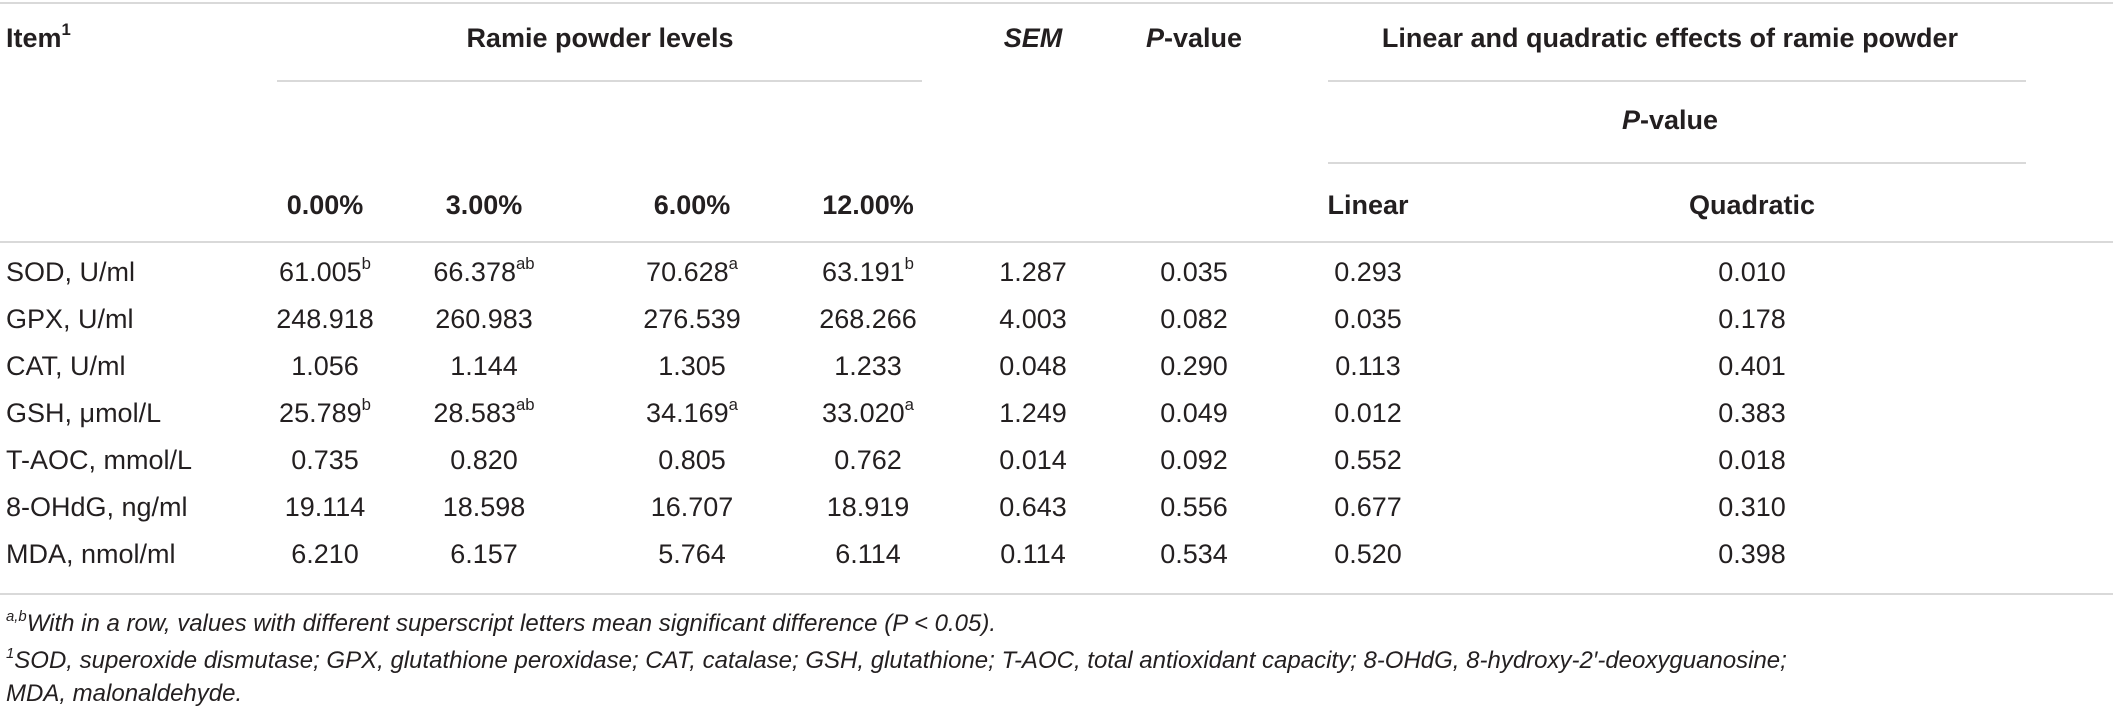  What do you see at coordinates (325, 554) in the screenshot?
I see `value-cell-0: 6.210` at bounding box center [325, 554].